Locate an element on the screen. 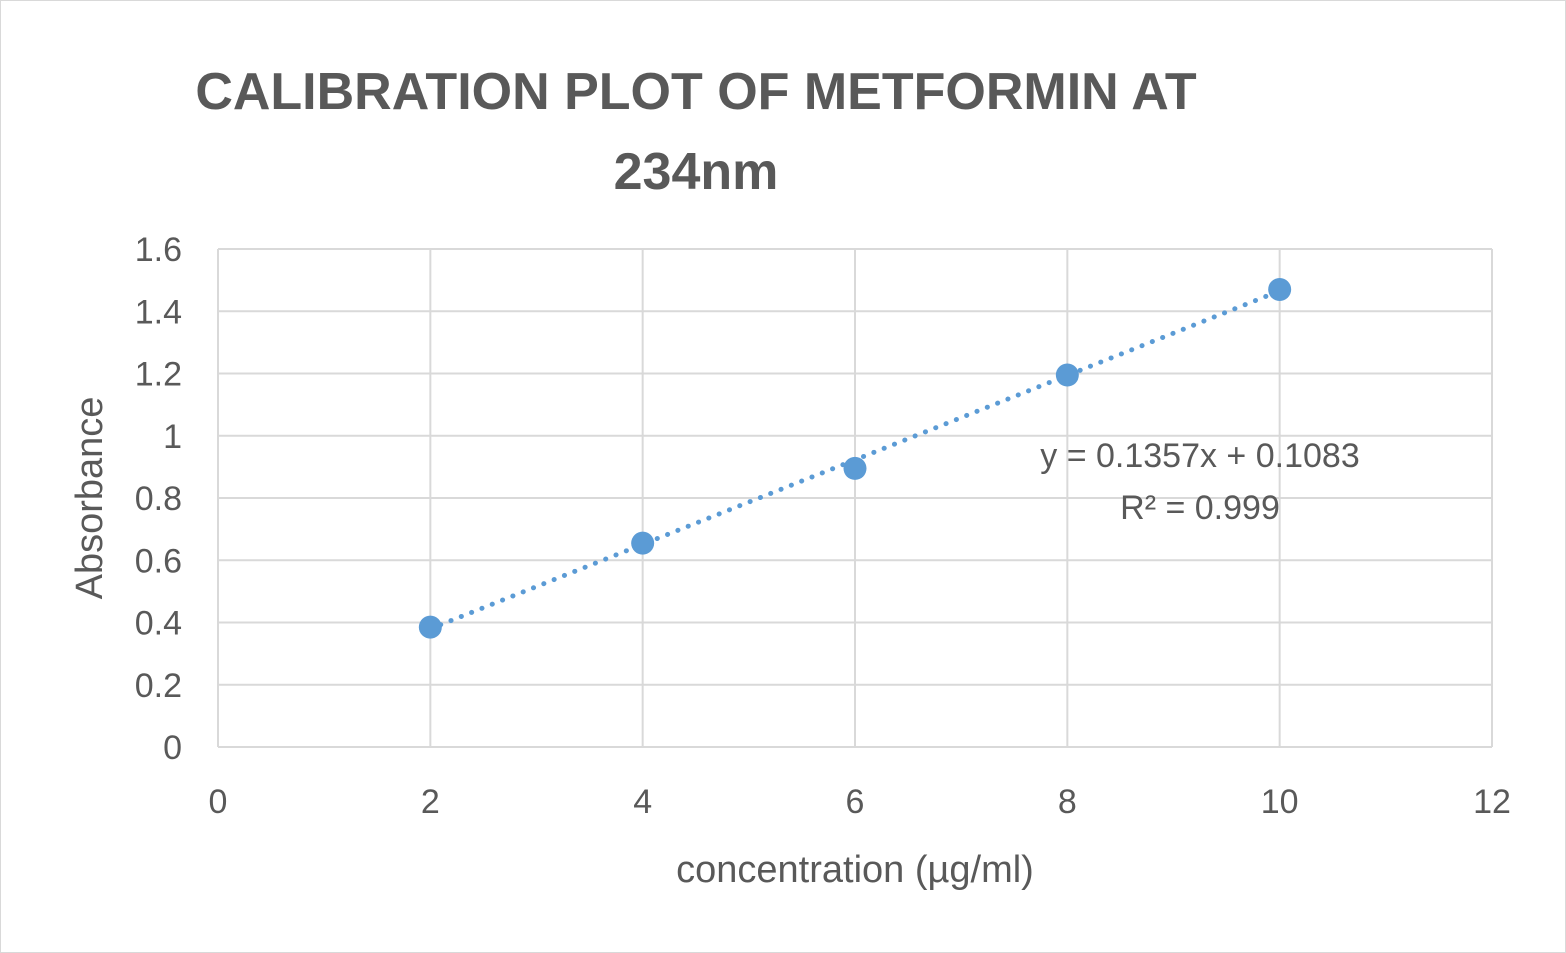 The image size is (1566, 953). y-tick-label: 0.2 is located at coordinates (158, 686).